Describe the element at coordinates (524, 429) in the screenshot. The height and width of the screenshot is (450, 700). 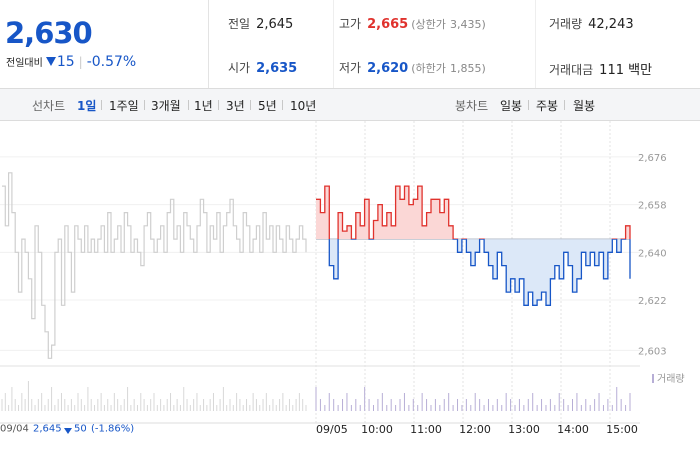
I see `x-tick-label: 13:00` at that location.